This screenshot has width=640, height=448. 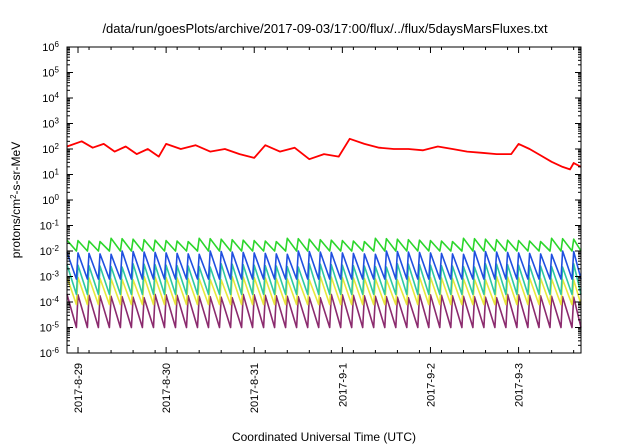 I want to click on y-tick-exponent: 5, so click(x=57, y=69).